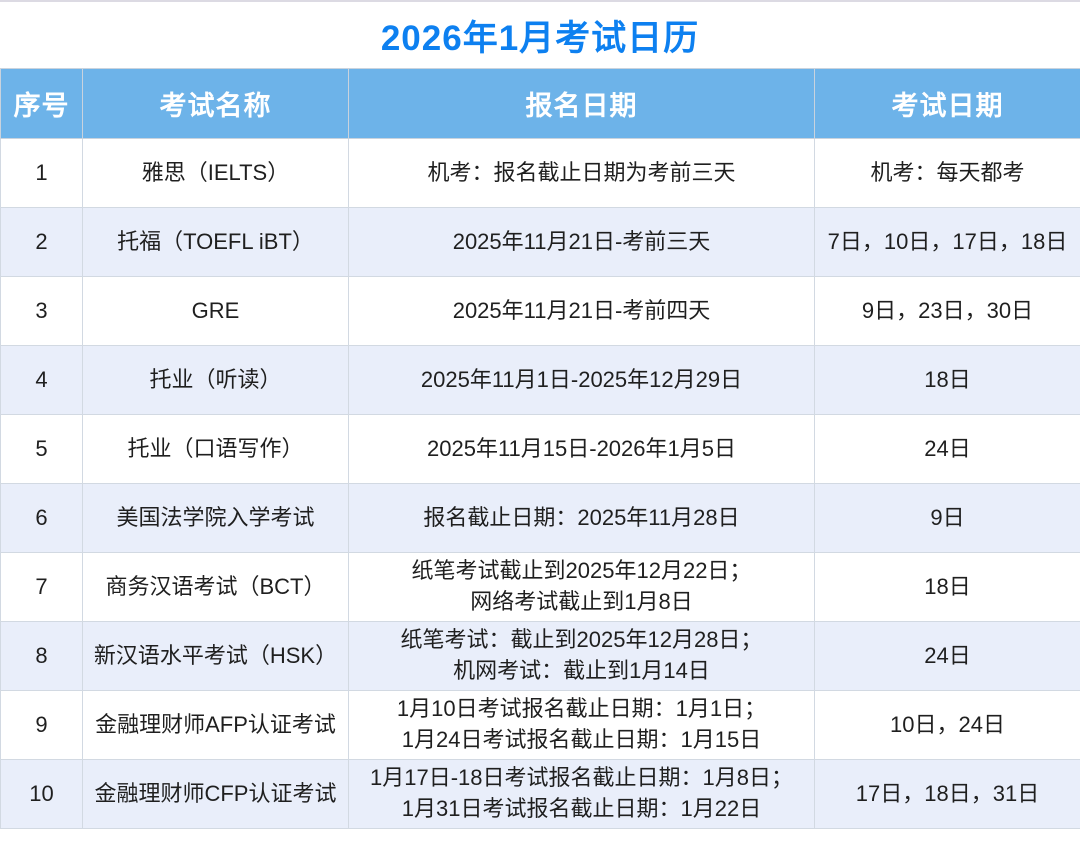 This screenshot has width=1080, height=849. I want to click on cell-no: 10, so click(41, 794).